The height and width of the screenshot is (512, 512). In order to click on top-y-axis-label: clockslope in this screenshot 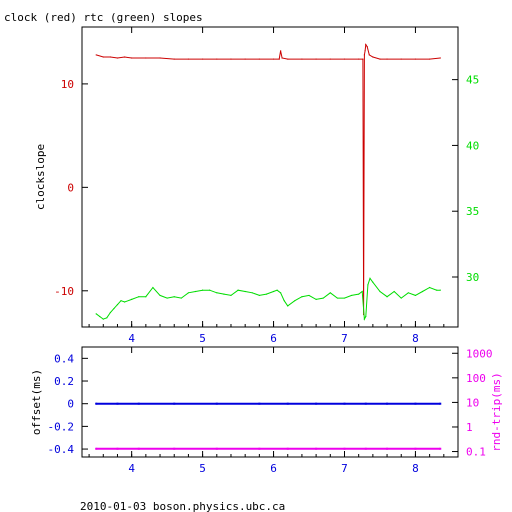, I will do `click(40, 177)`.